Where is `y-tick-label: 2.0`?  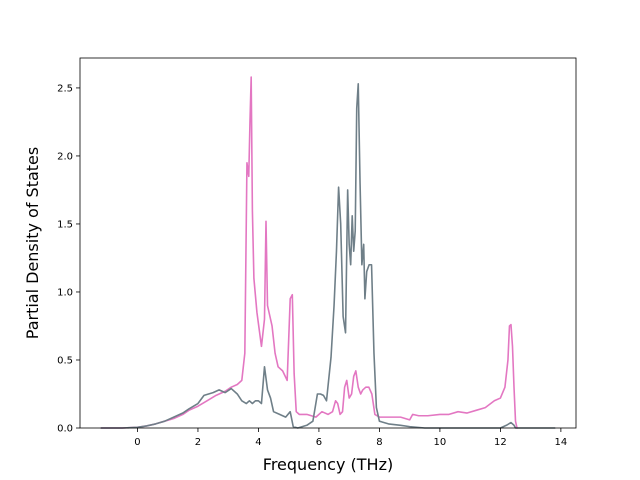 y-tick-label: 2.0 is located at coordinates (65, 156).